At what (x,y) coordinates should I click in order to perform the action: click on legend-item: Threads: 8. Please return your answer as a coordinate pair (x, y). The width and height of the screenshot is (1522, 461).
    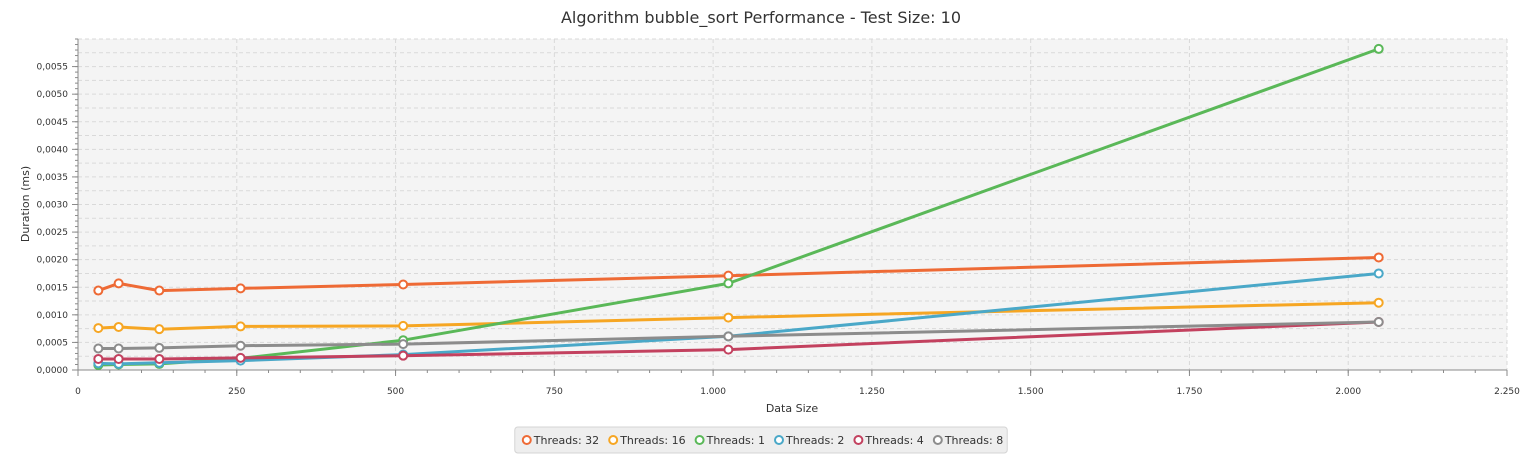
    Looking at the image, I should click on (967, 440).